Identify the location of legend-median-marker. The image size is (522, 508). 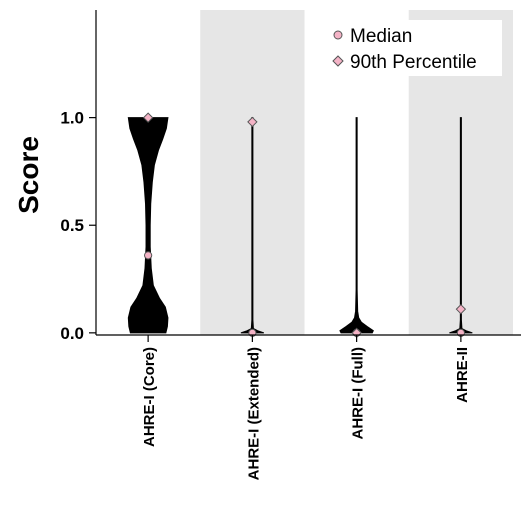
(338, 35).